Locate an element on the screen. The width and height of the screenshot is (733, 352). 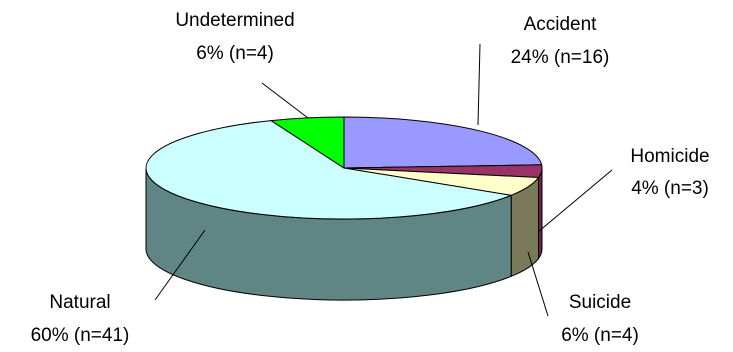
leader-line-undetermined is located at coordinates (285, 100).